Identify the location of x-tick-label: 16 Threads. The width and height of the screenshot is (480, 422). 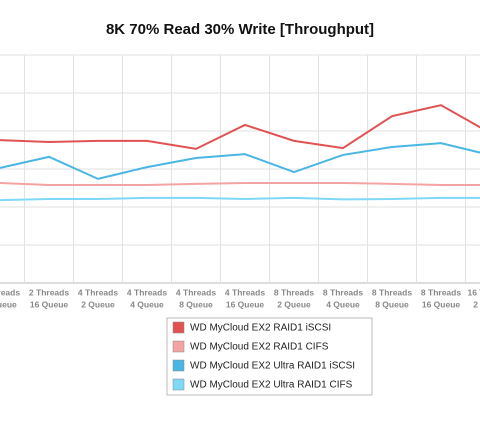
(474, 292).